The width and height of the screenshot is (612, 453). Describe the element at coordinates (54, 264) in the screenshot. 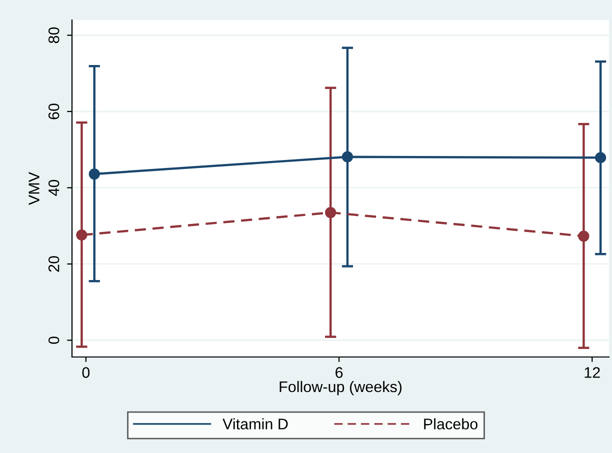

I see `y-tick-label: 20` at that location.